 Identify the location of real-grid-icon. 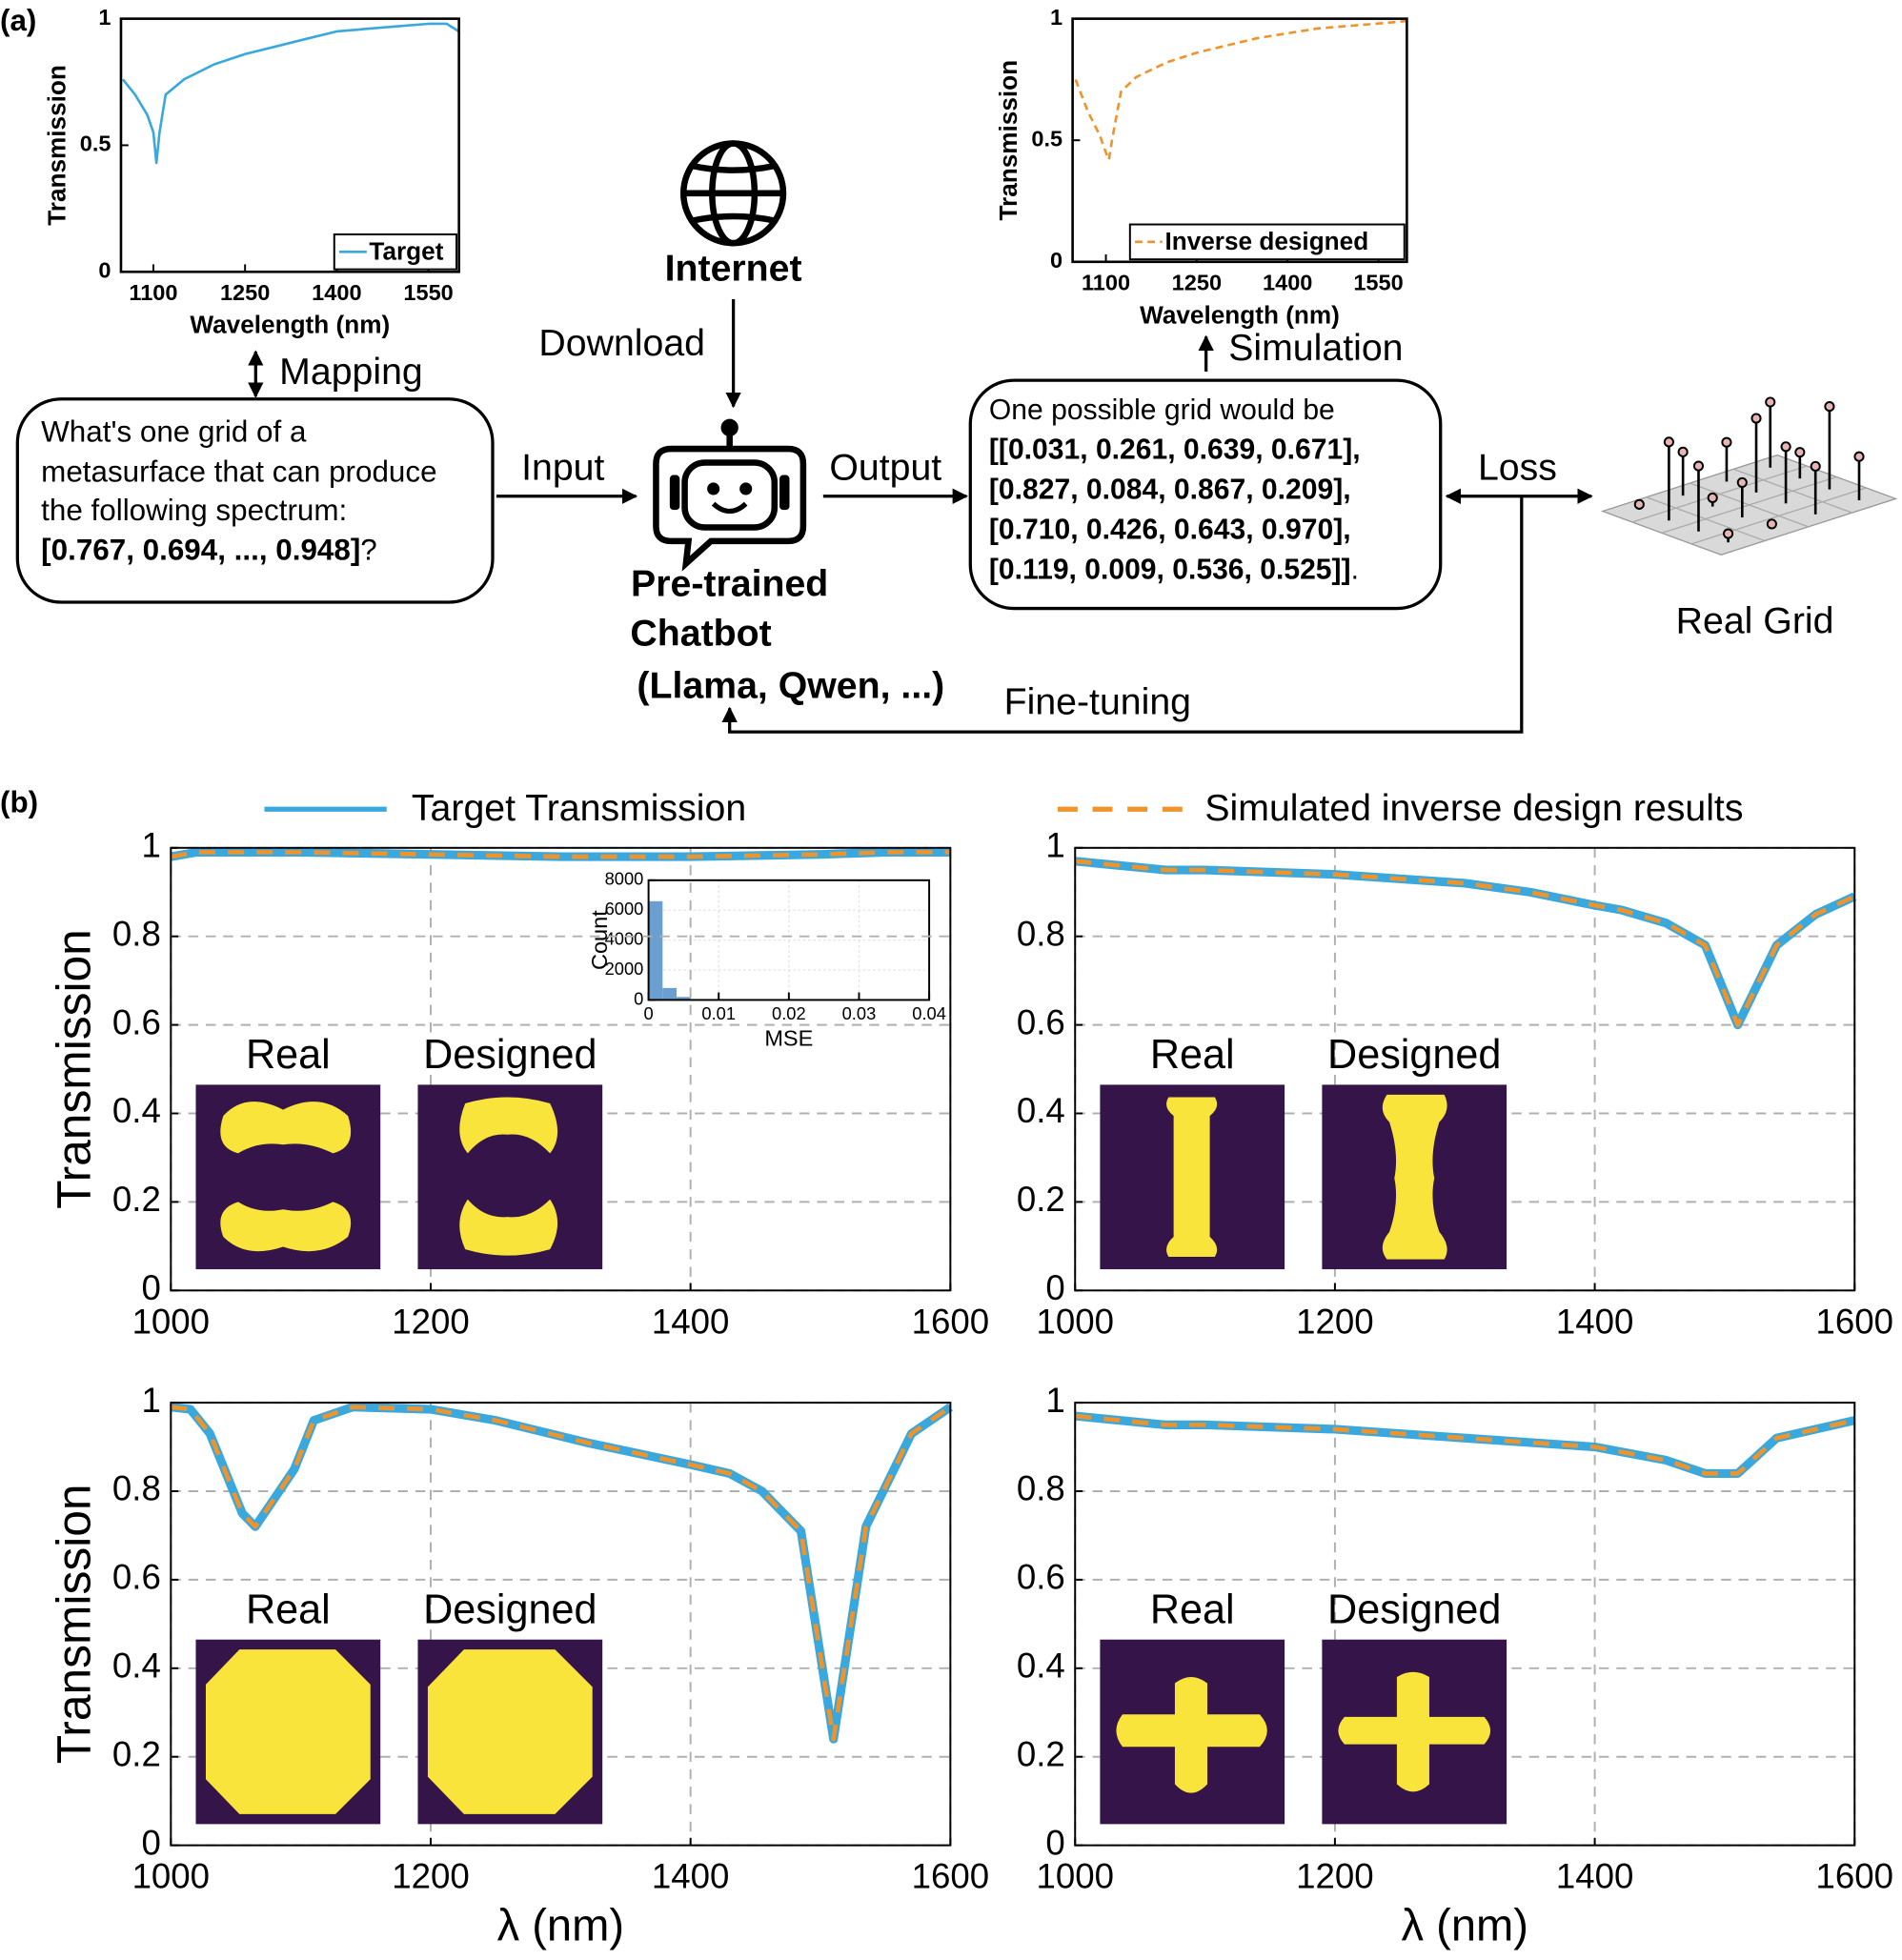
(1749, 476).